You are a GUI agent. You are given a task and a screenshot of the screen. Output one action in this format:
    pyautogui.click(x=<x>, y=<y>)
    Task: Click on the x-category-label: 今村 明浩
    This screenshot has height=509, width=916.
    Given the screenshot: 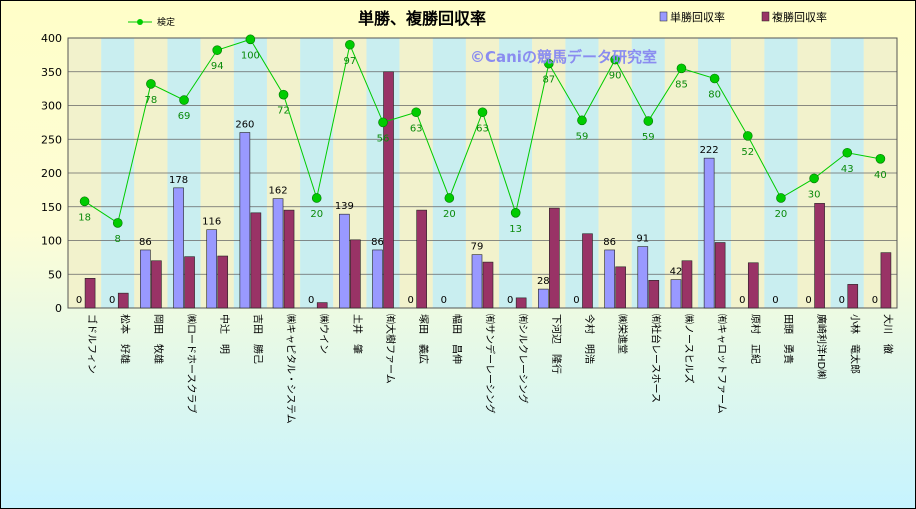 What is the action you would take?
    pyautogui.click(x=589, y=339)
    